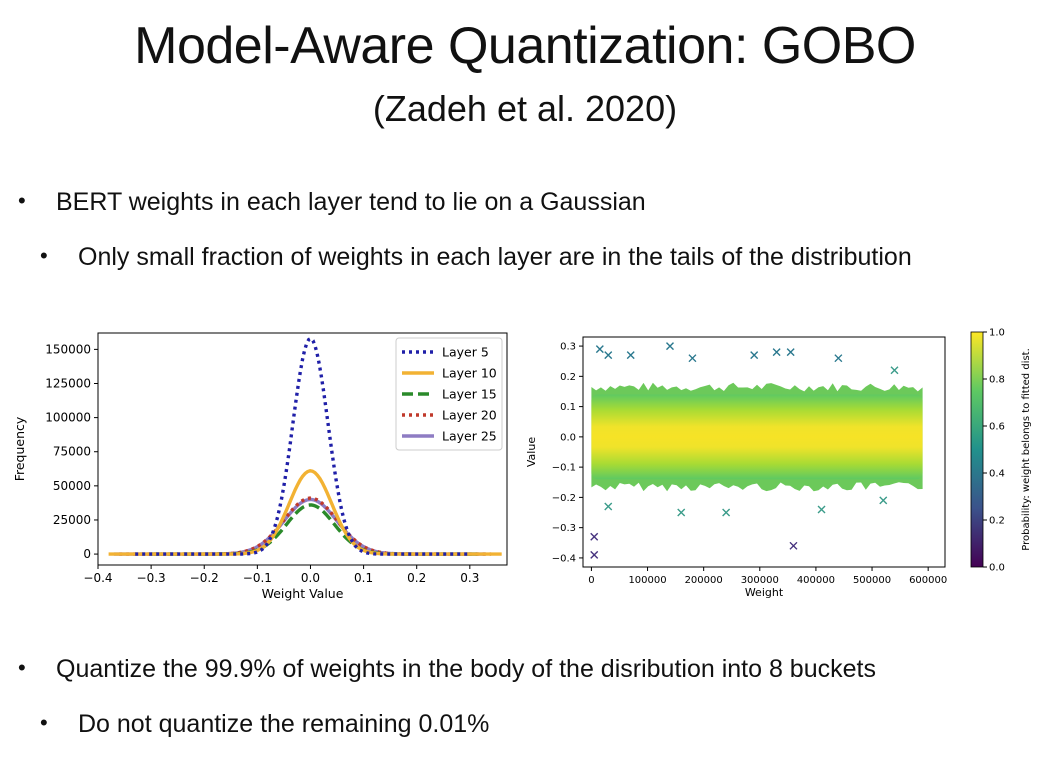 Image resolution: width=1050 pixels, height=784 pixels. What do you see at coordinates (928, 580) in the screenshot?
I see `x-tick-label: 600000` at bounding box center [928, 580].